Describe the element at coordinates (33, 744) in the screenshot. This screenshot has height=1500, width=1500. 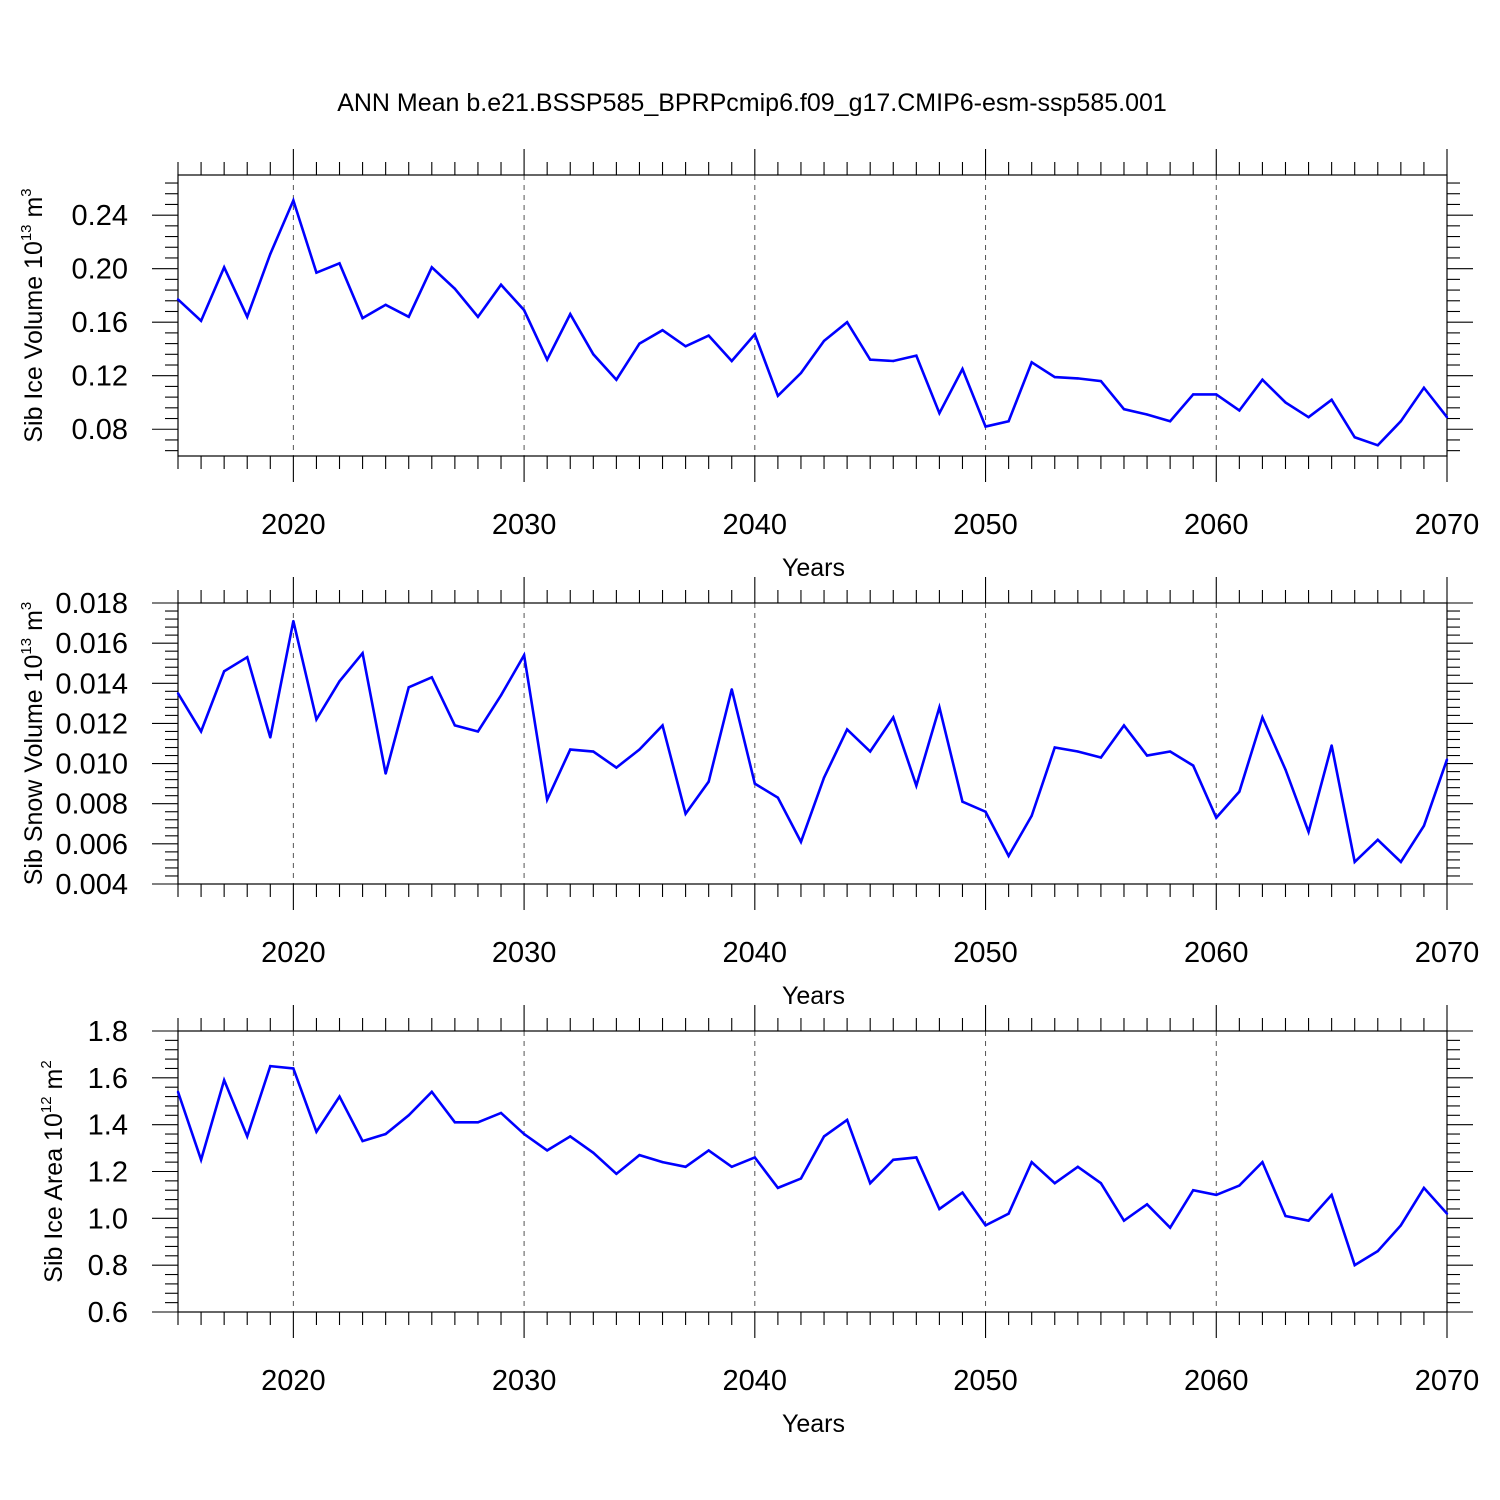
I see `y-axis-label: Sib Snow Volume 1013 m3` at that location.